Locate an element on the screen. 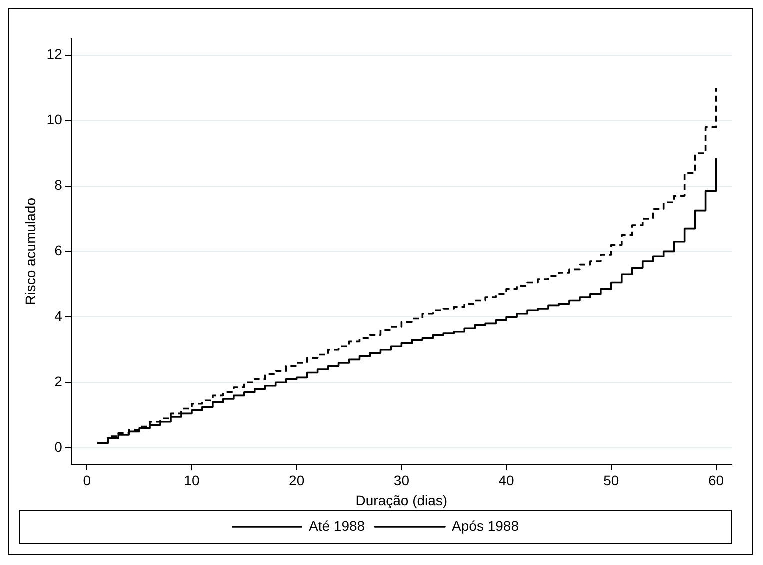 This screenshot has width=763, height=565. legend-label: Após 1988 is located at coordinates (486, 526).